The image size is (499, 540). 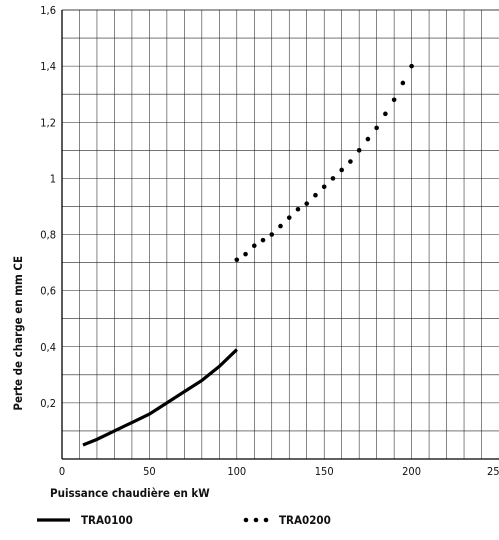 I want to click on y-tick-label: 0,4, so click(x=48, y=347).